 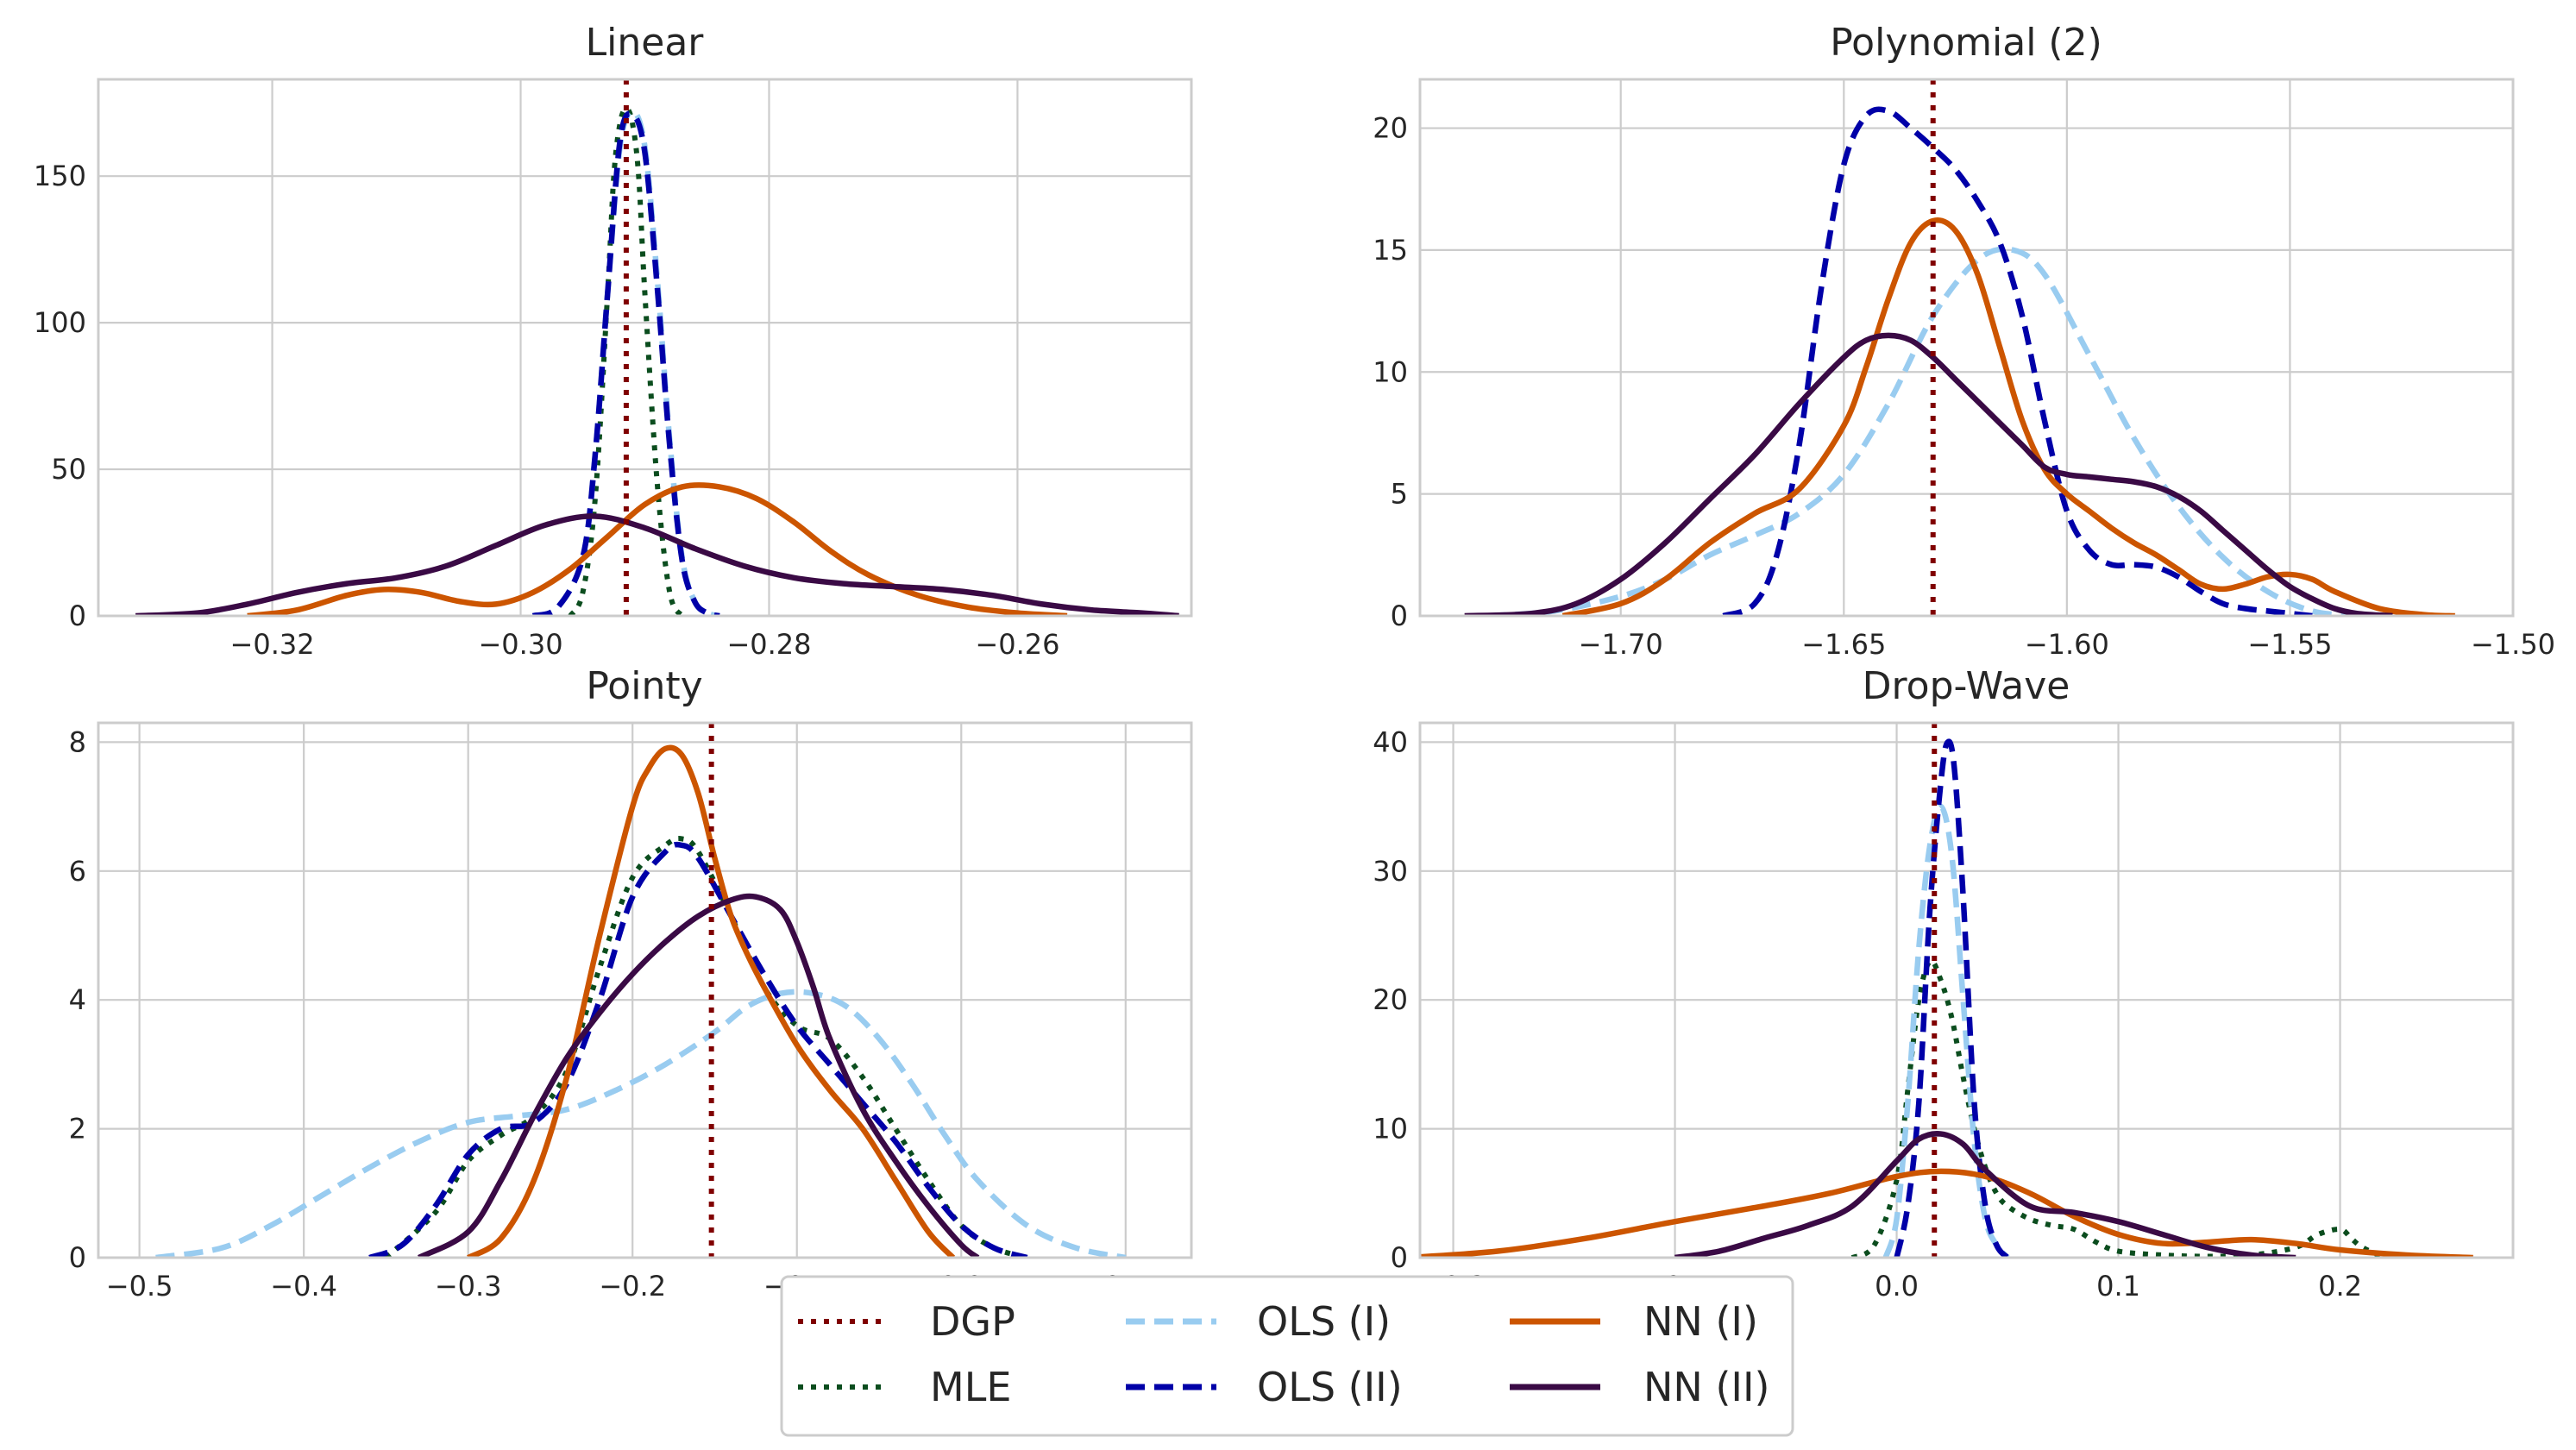 I want to click on y-tick-label-pointy: 8, so click(x=77, y=741).